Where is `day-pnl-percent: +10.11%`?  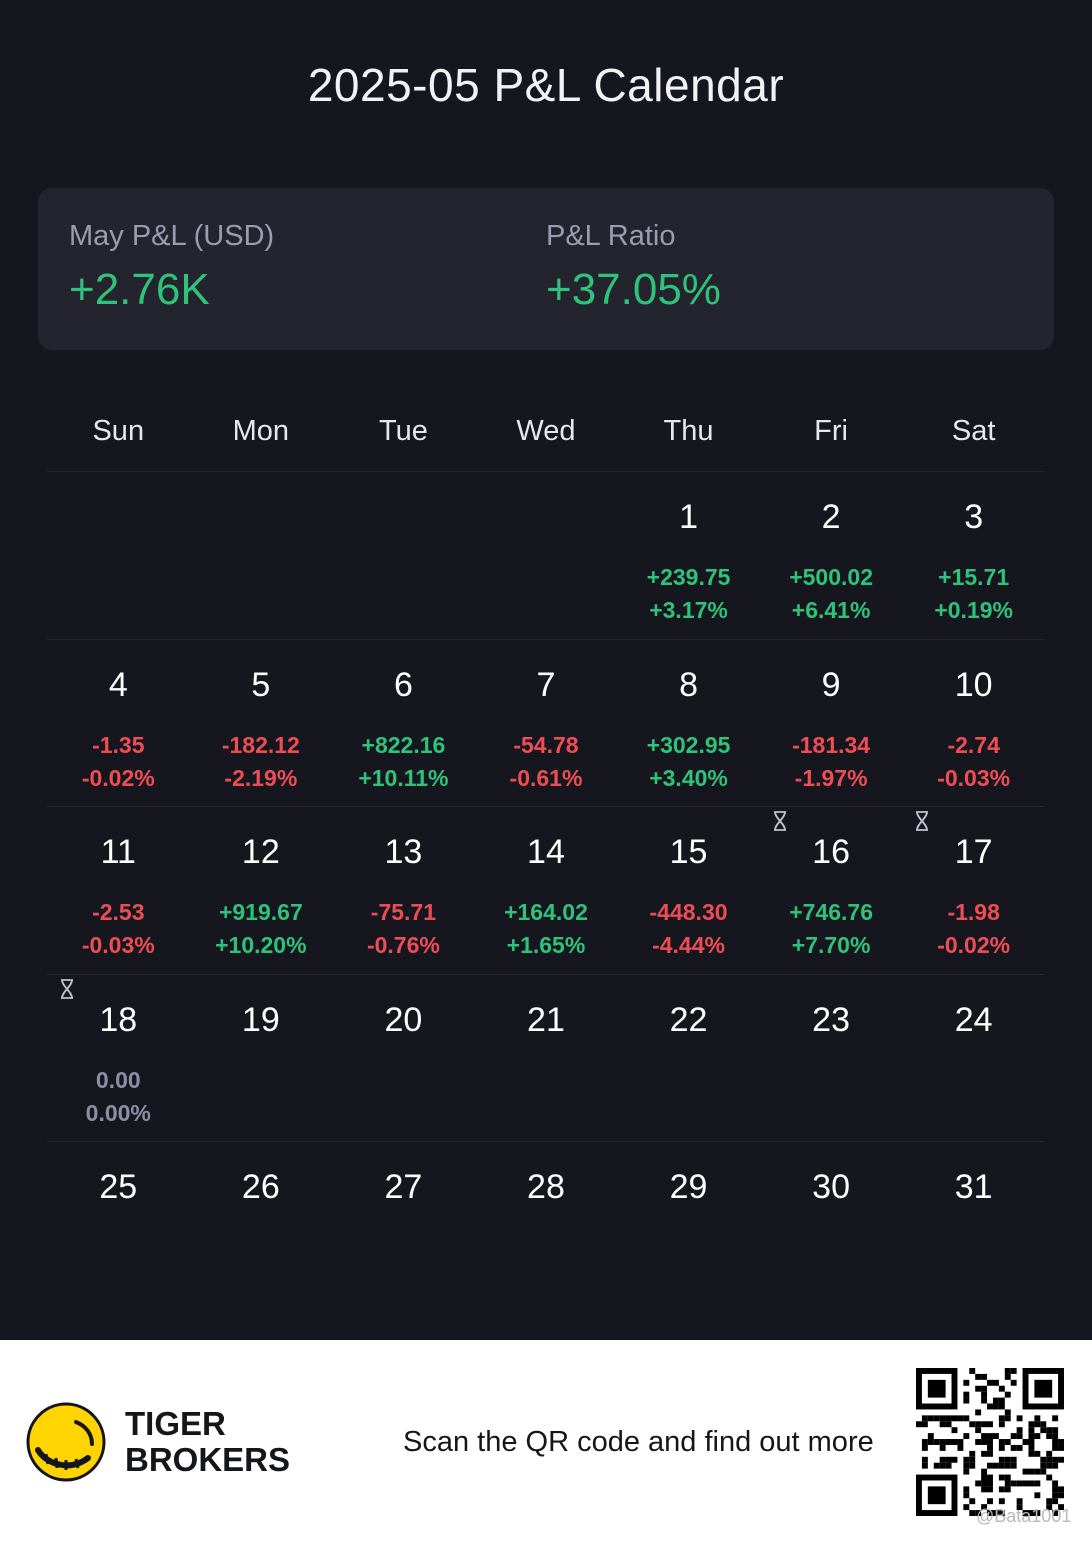 day-pnl-percent: +10.11% is located at coordinates (403, 777).